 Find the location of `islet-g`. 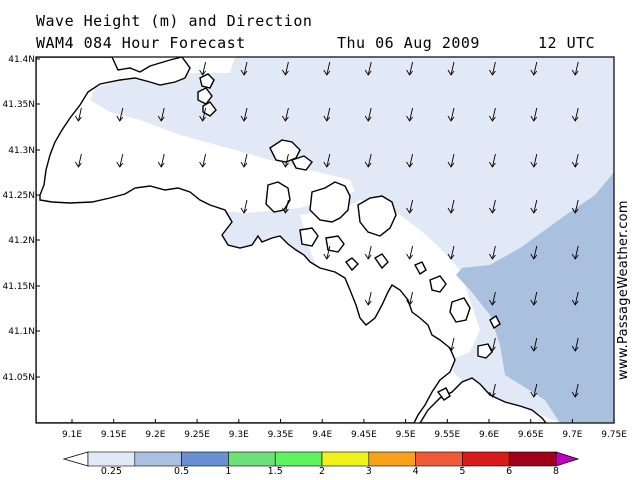

islet-g is located at coordinates (495, 322).